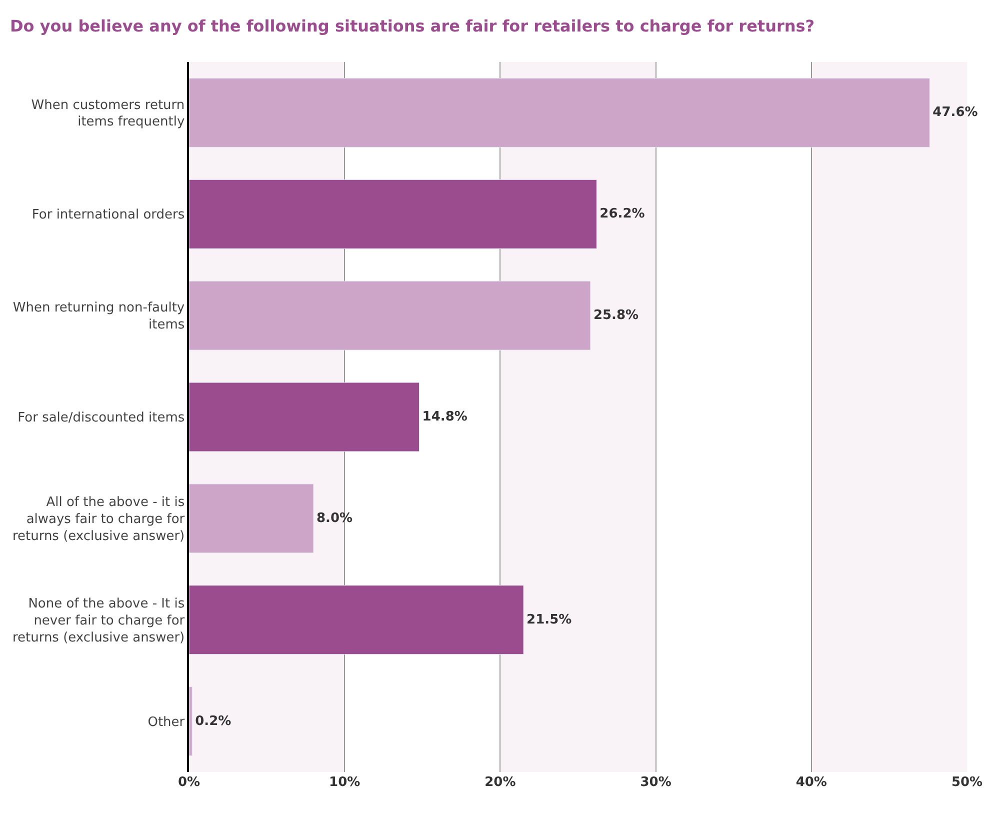 The image size is (997, 817). I want to click on x-tick-label: 20%, so click(500, 782).